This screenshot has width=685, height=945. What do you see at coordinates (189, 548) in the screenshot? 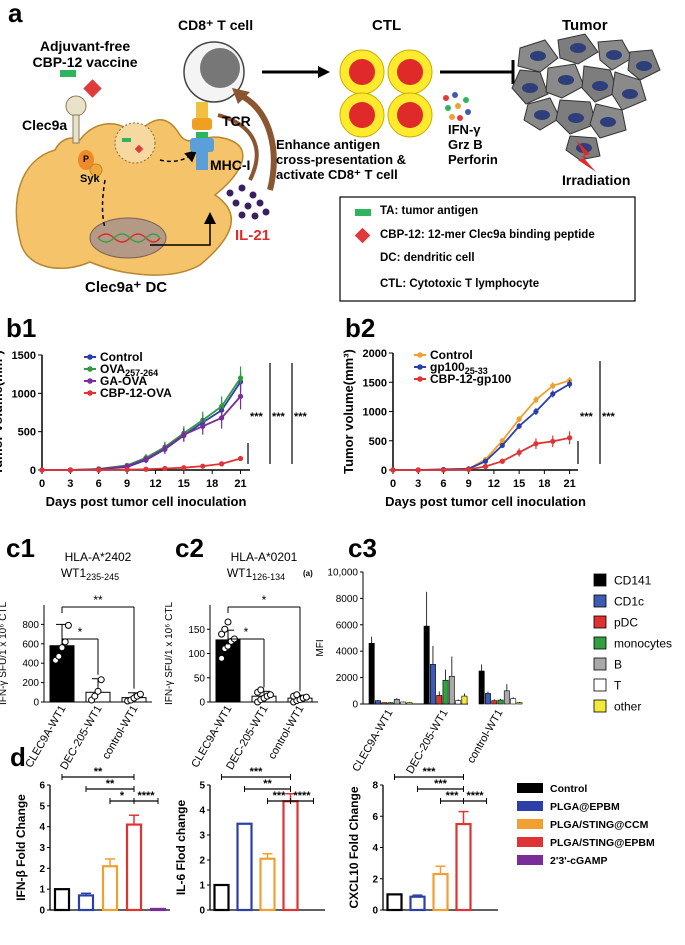
I see `panel-label-c2: c2` at bounding box center [189, 548].